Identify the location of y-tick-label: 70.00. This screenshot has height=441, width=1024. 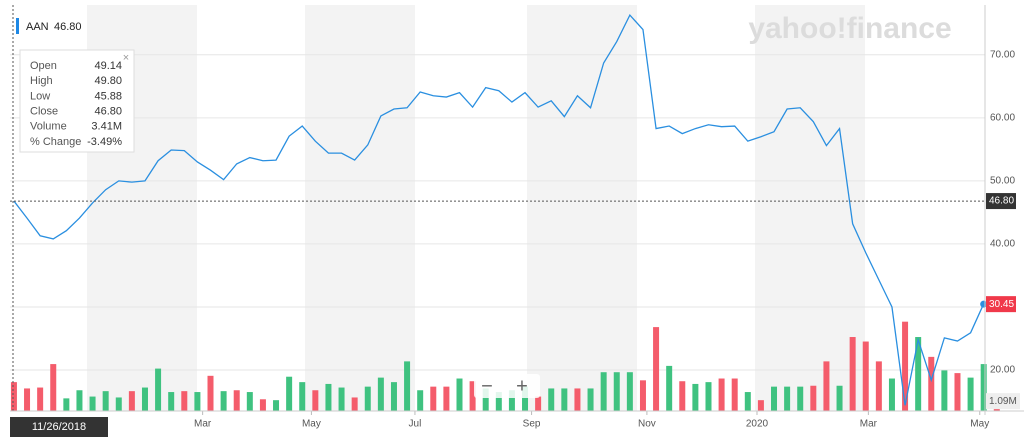
(1002, 54).